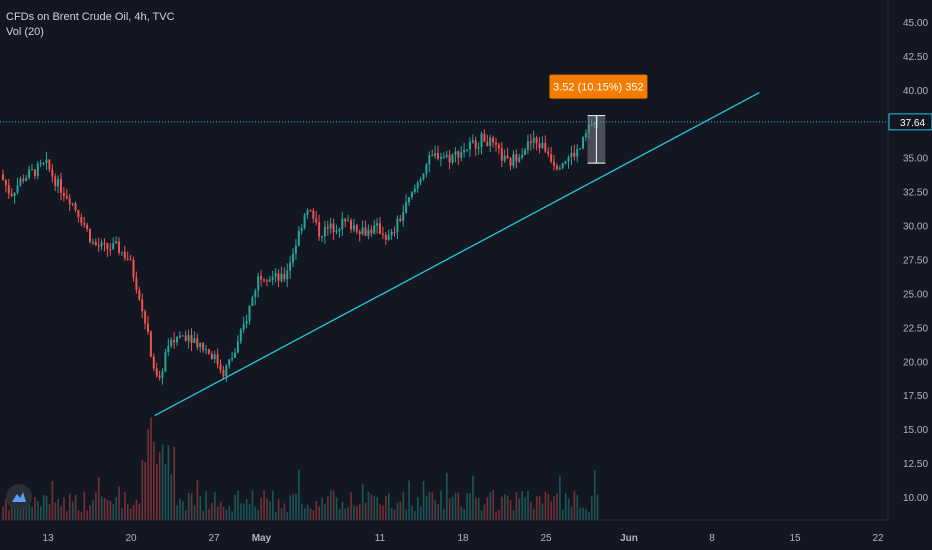 This screenshot has width=932, height=550. Describe the element at coordinates (463, 538) in the screenshot. I see `time-axis: 13 20 27 May 11 18 25 Jun 8 15 22` at that location.